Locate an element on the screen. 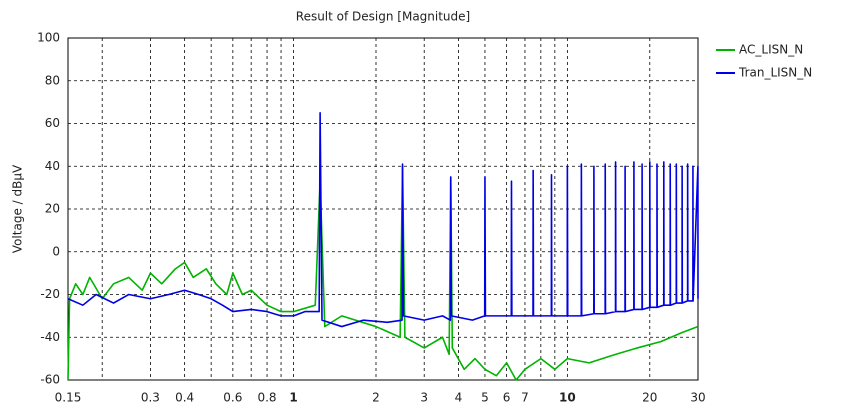  y-tick-label: 100 is located at coordinates (48, 38).